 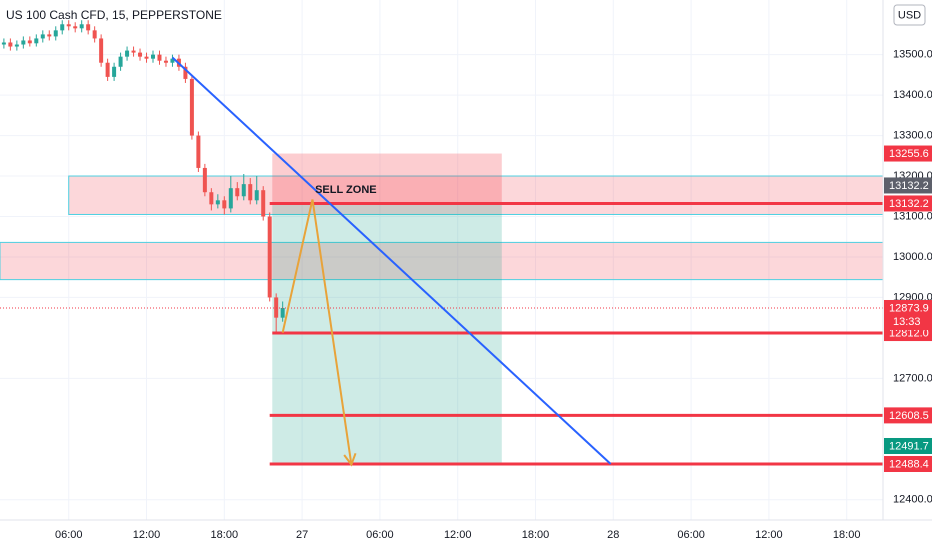 I want to click on y-tick-label: 13400.0, so click(x=912, y=95).